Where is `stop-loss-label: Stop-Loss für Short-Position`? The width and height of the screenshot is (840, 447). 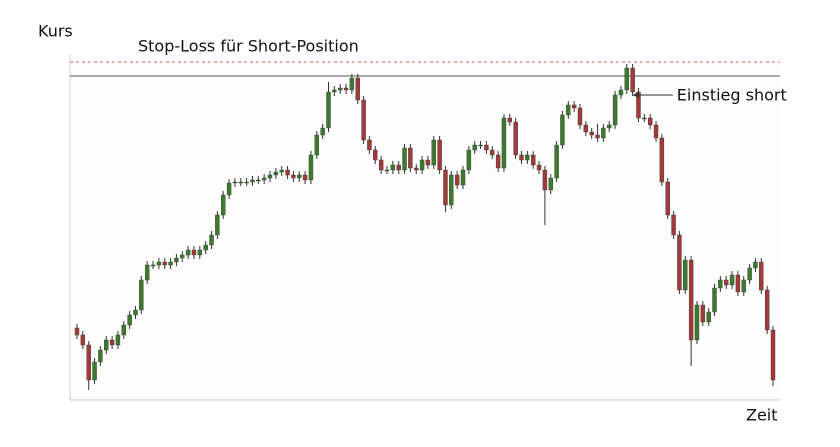
stop-loss-label: Stop-Loss für Short-Position is located at coordinates (248, 46).